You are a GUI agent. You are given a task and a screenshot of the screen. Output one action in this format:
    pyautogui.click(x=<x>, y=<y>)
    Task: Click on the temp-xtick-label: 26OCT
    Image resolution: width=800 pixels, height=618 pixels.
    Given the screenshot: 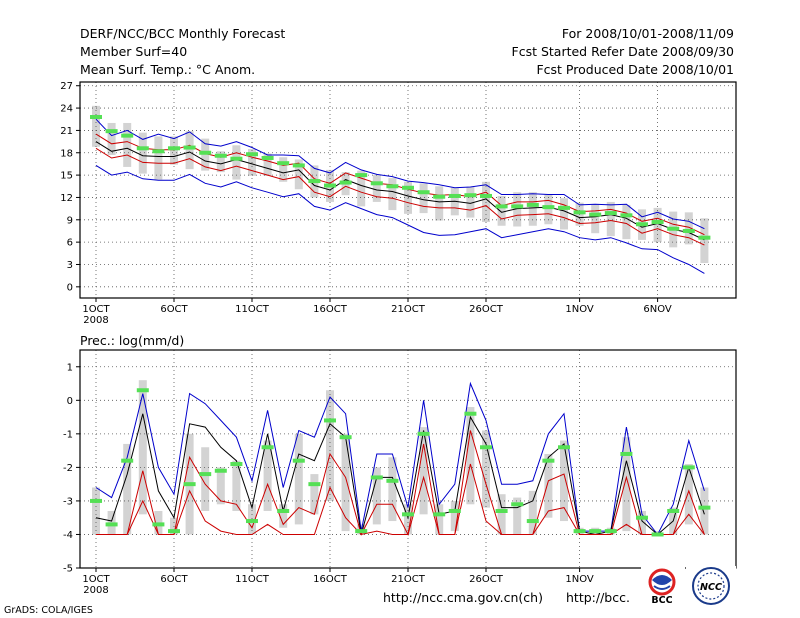 What is the action you would take?
    pyautogui.click(x=486, y=309)
    